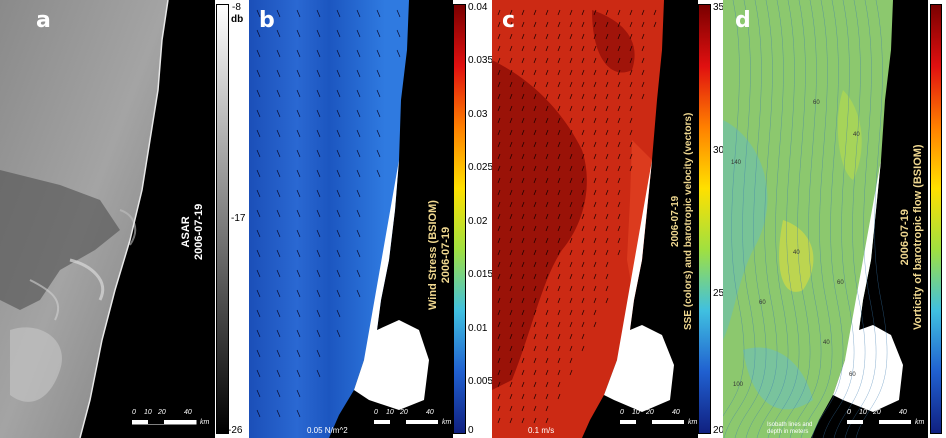  I want to click on colorbar-b-tick-0.04: 0.04, so click(478, 7).